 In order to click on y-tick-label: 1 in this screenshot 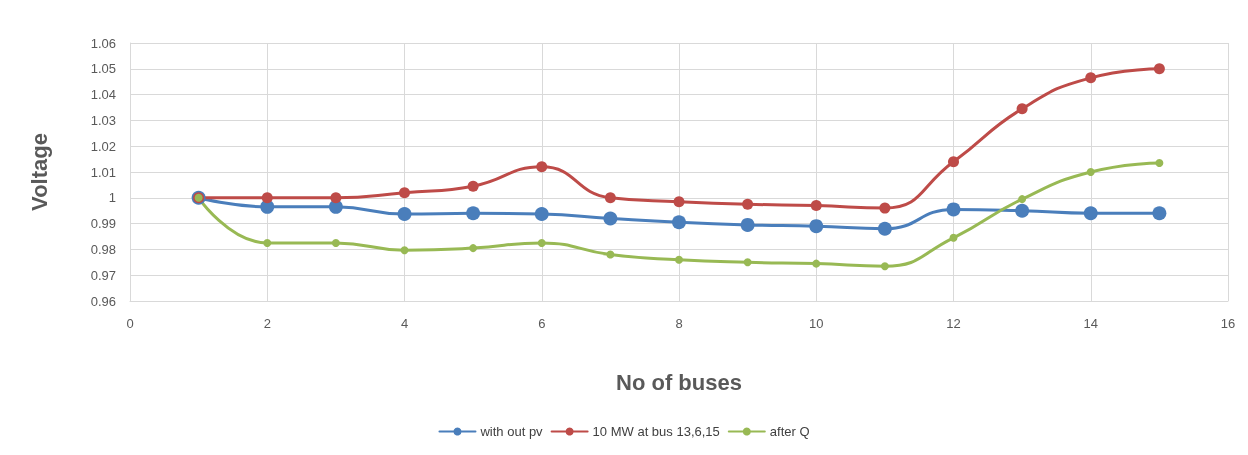, I will do `click(112, 198)`.